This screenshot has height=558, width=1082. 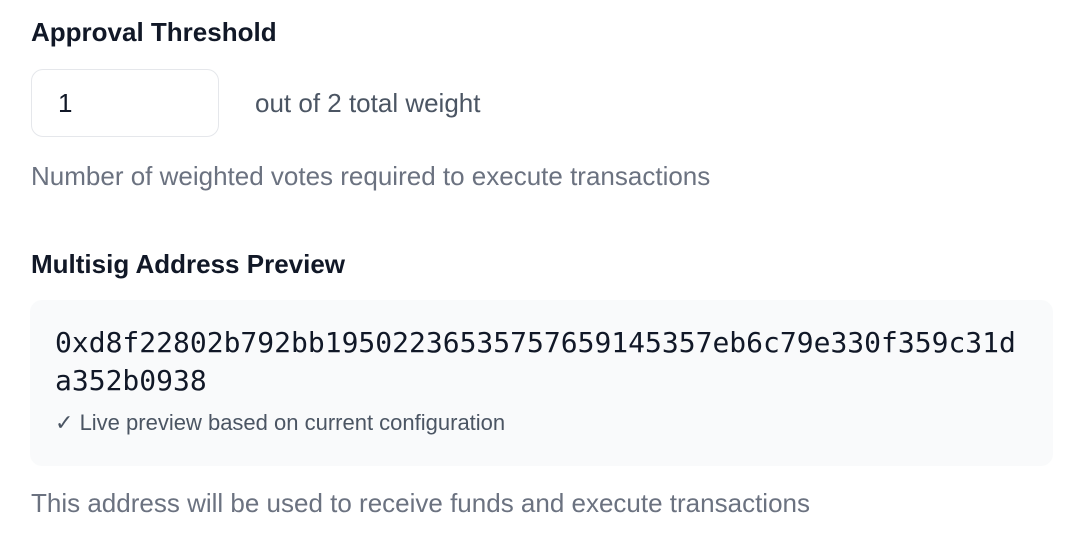 What do you see at coordinates (64, 422) in the screenshot?
I see `check-icon: ✓` at bounding box center [64, 422].